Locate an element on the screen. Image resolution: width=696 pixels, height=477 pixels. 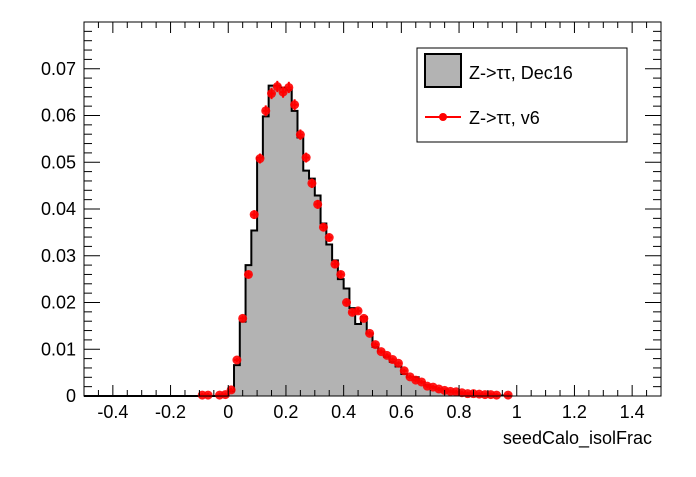
y-tick-label: 0.01 is located at coordinates (58, 349).